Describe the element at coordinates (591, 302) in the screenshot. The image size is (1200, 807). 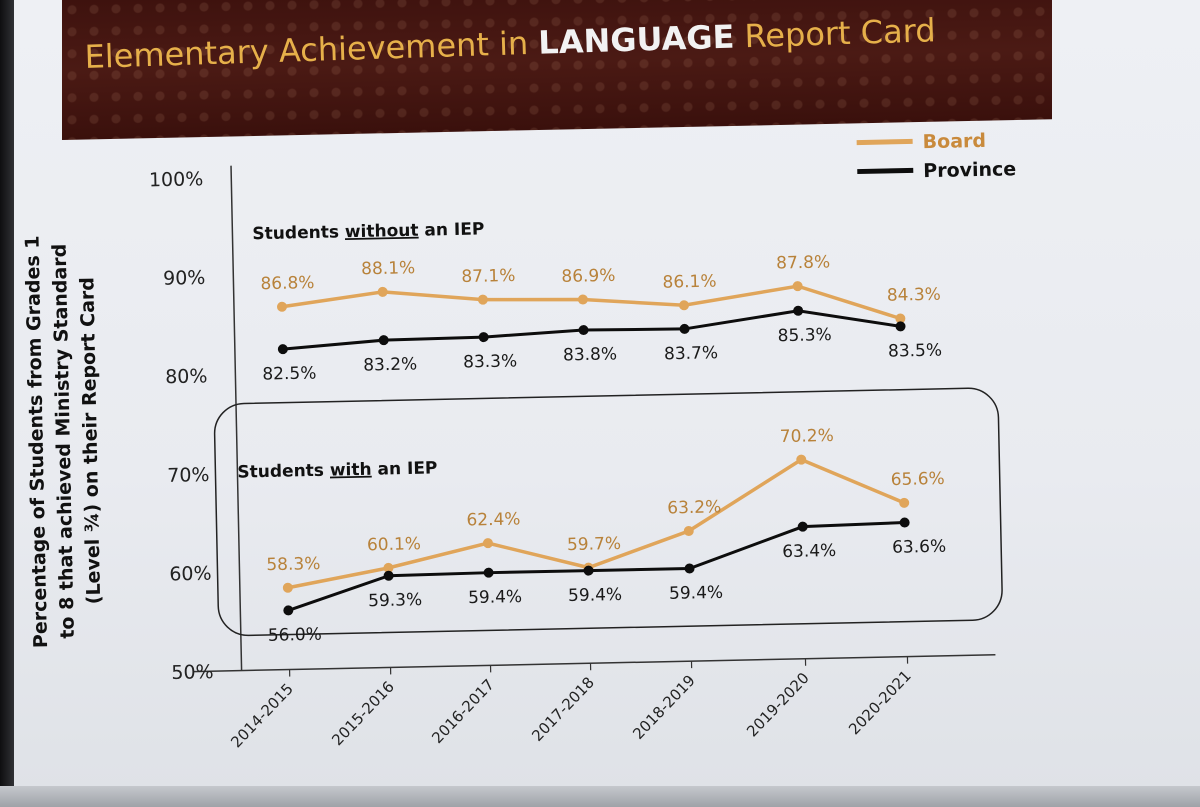
I see `series-line` at that location.